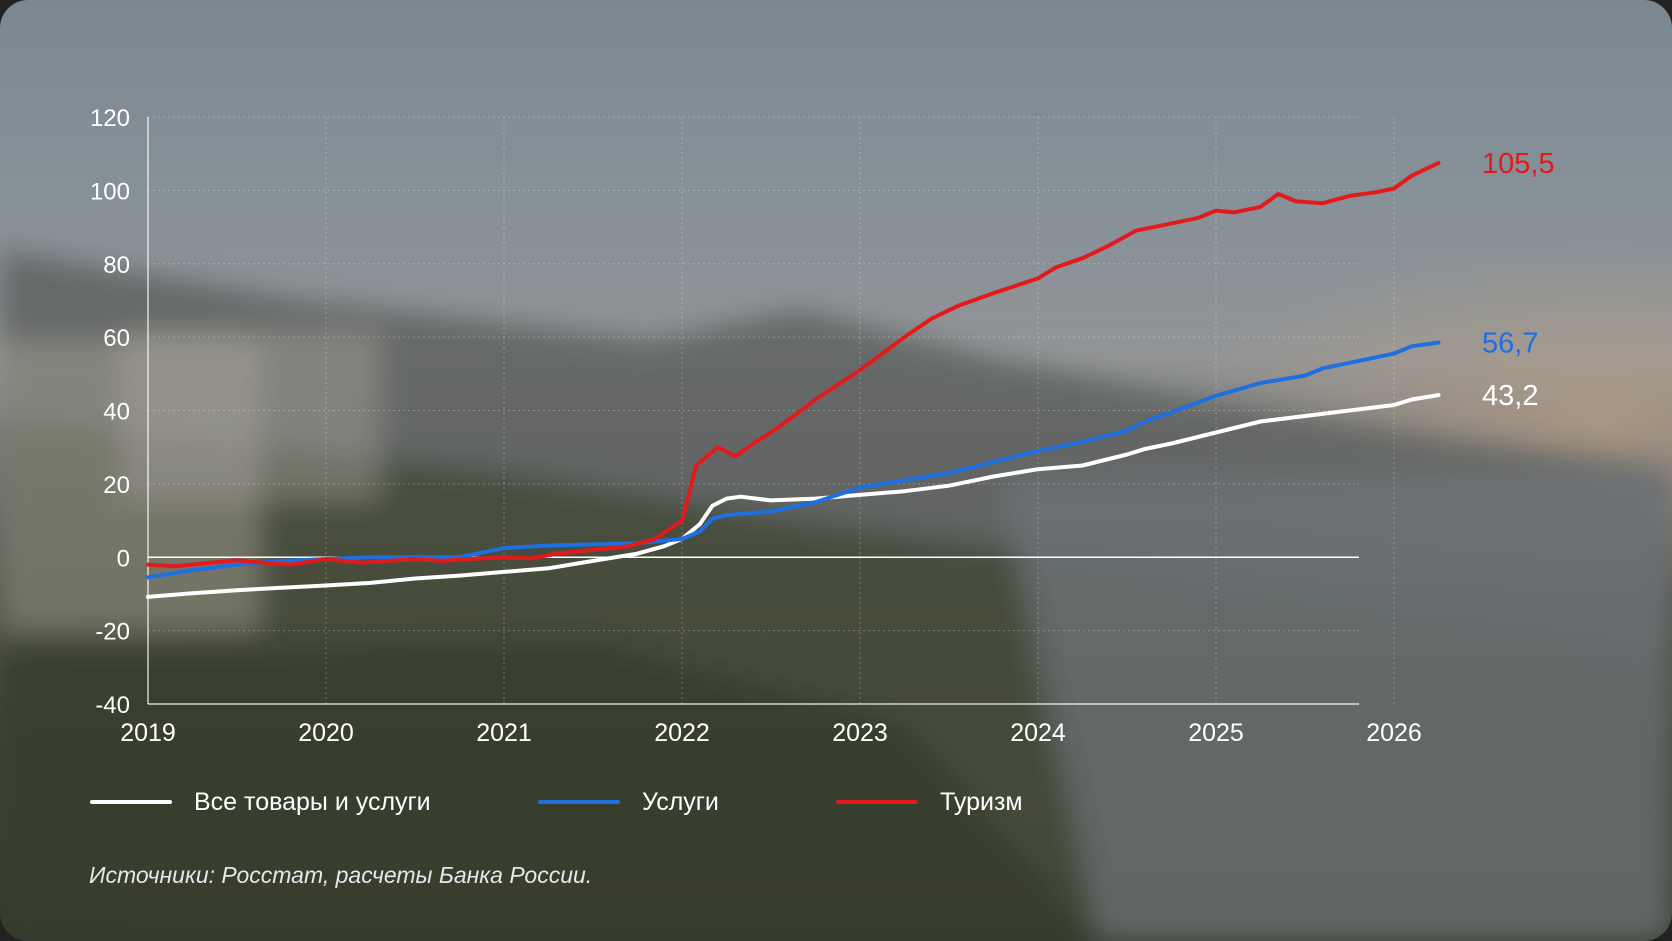 This screenshot has height=941, width=1672. What do you see at coordinates (1510, 396) in the screenshot?
I see `end-label-0: 43,2` at bounding box center [1510, 396].